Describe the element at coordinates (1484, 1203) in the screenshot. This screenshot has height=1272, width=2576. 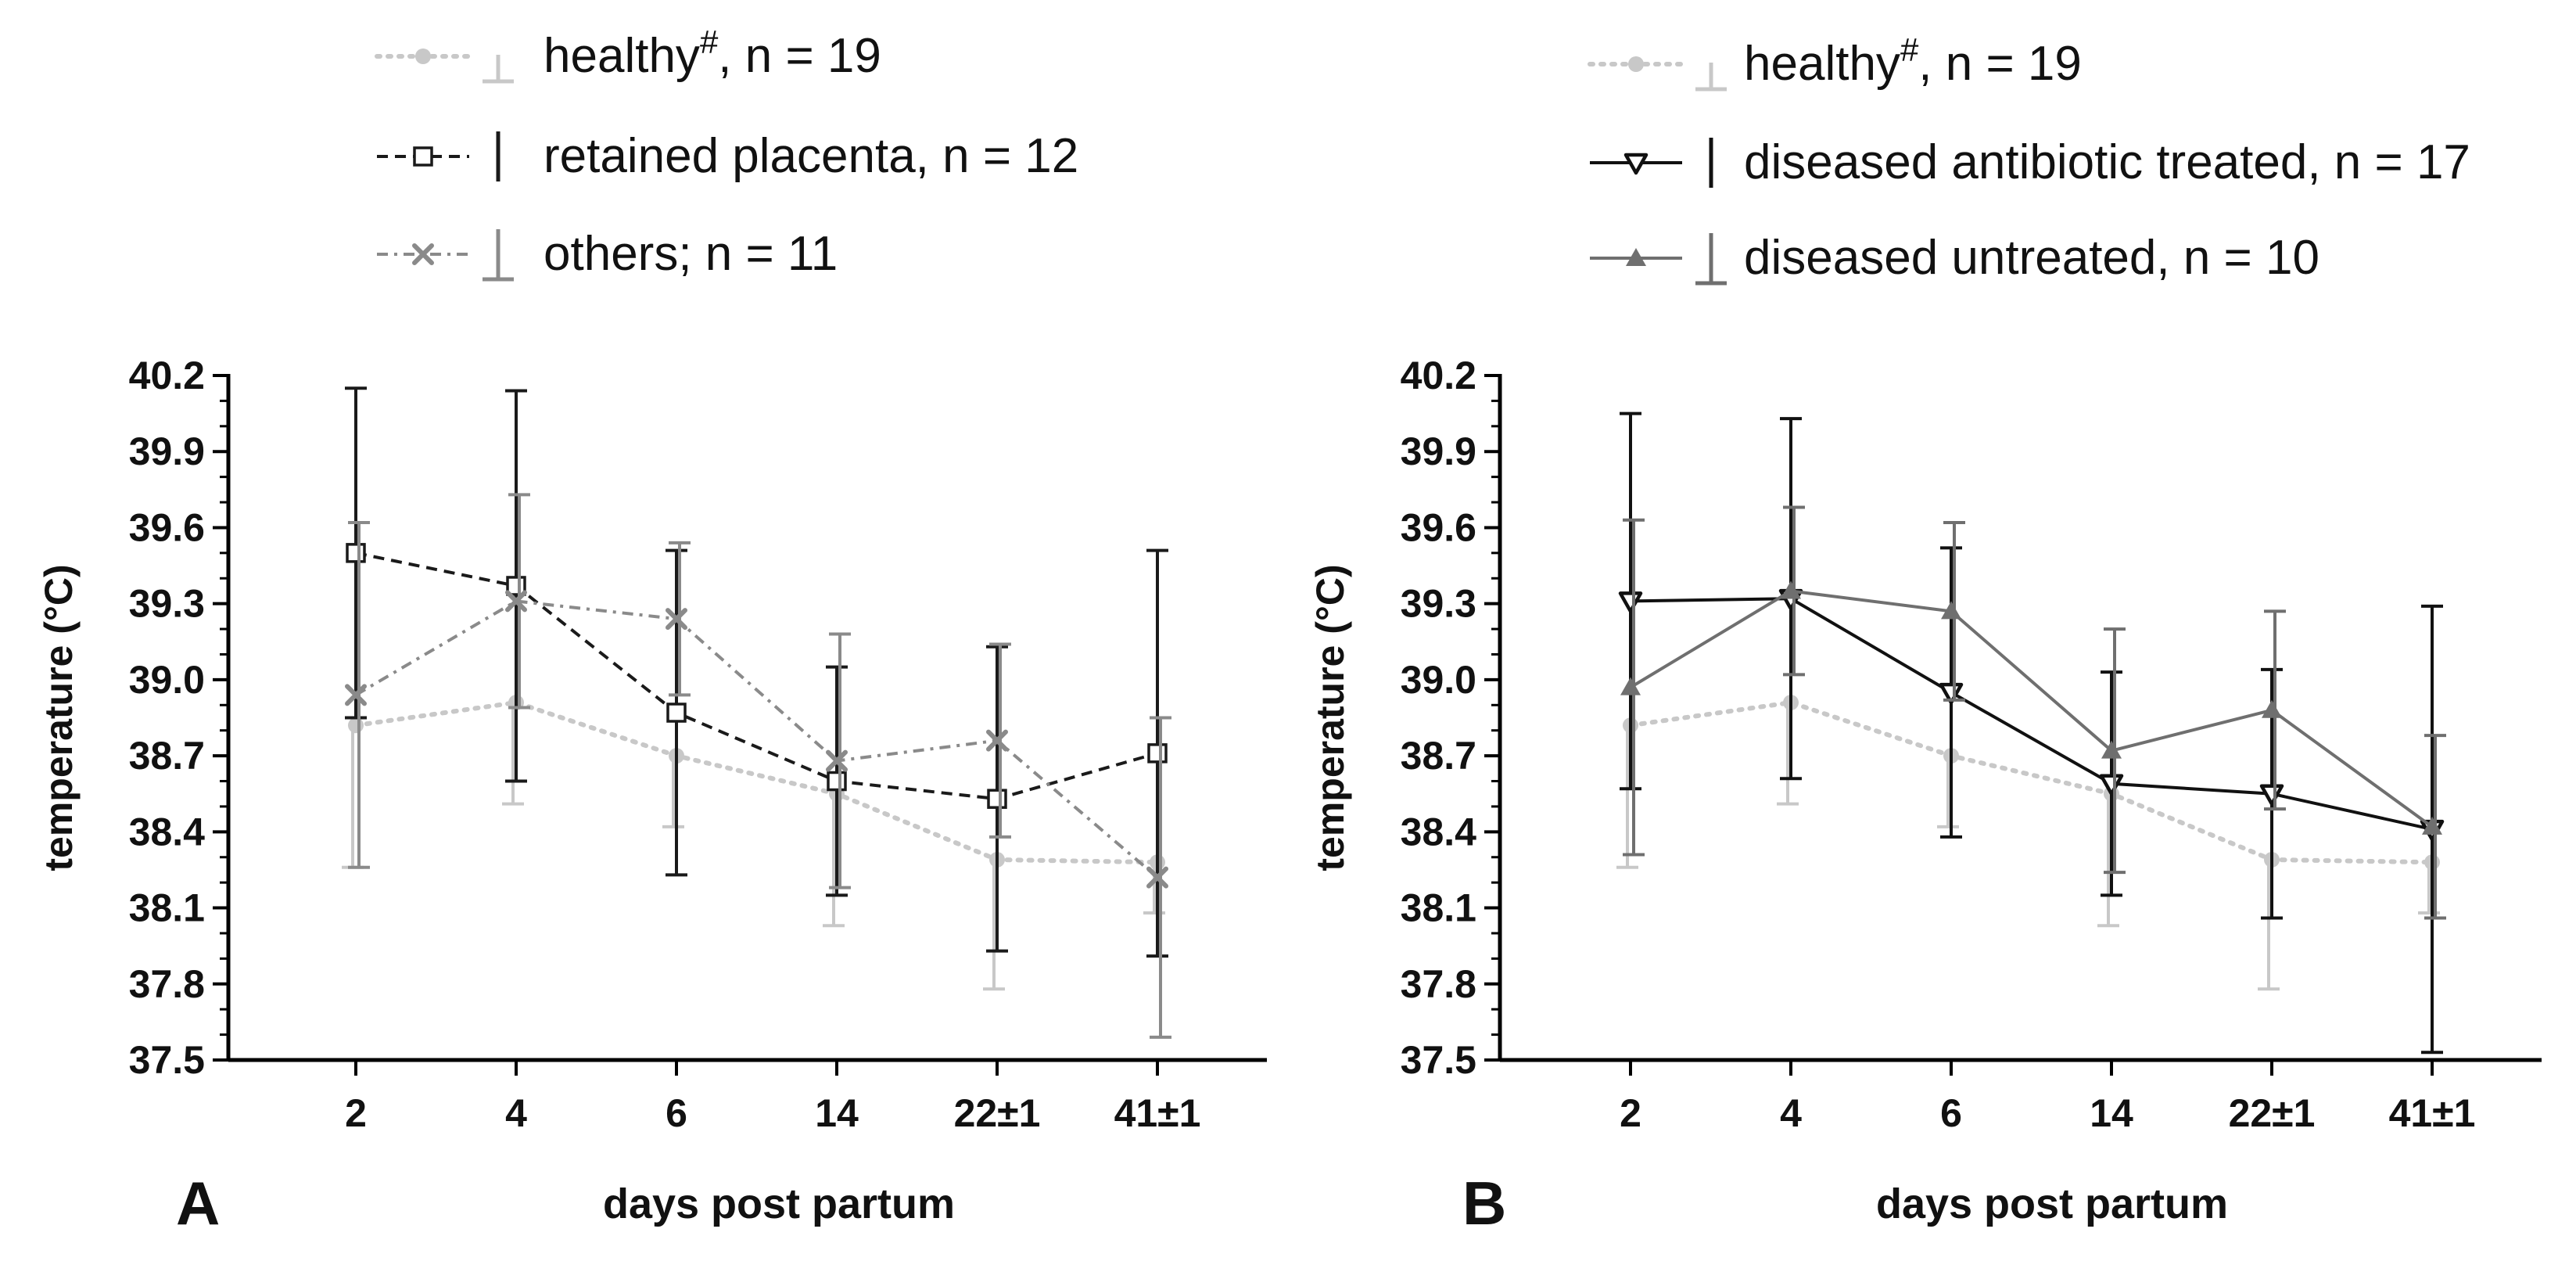
I see `panel-letter: B` at that location.